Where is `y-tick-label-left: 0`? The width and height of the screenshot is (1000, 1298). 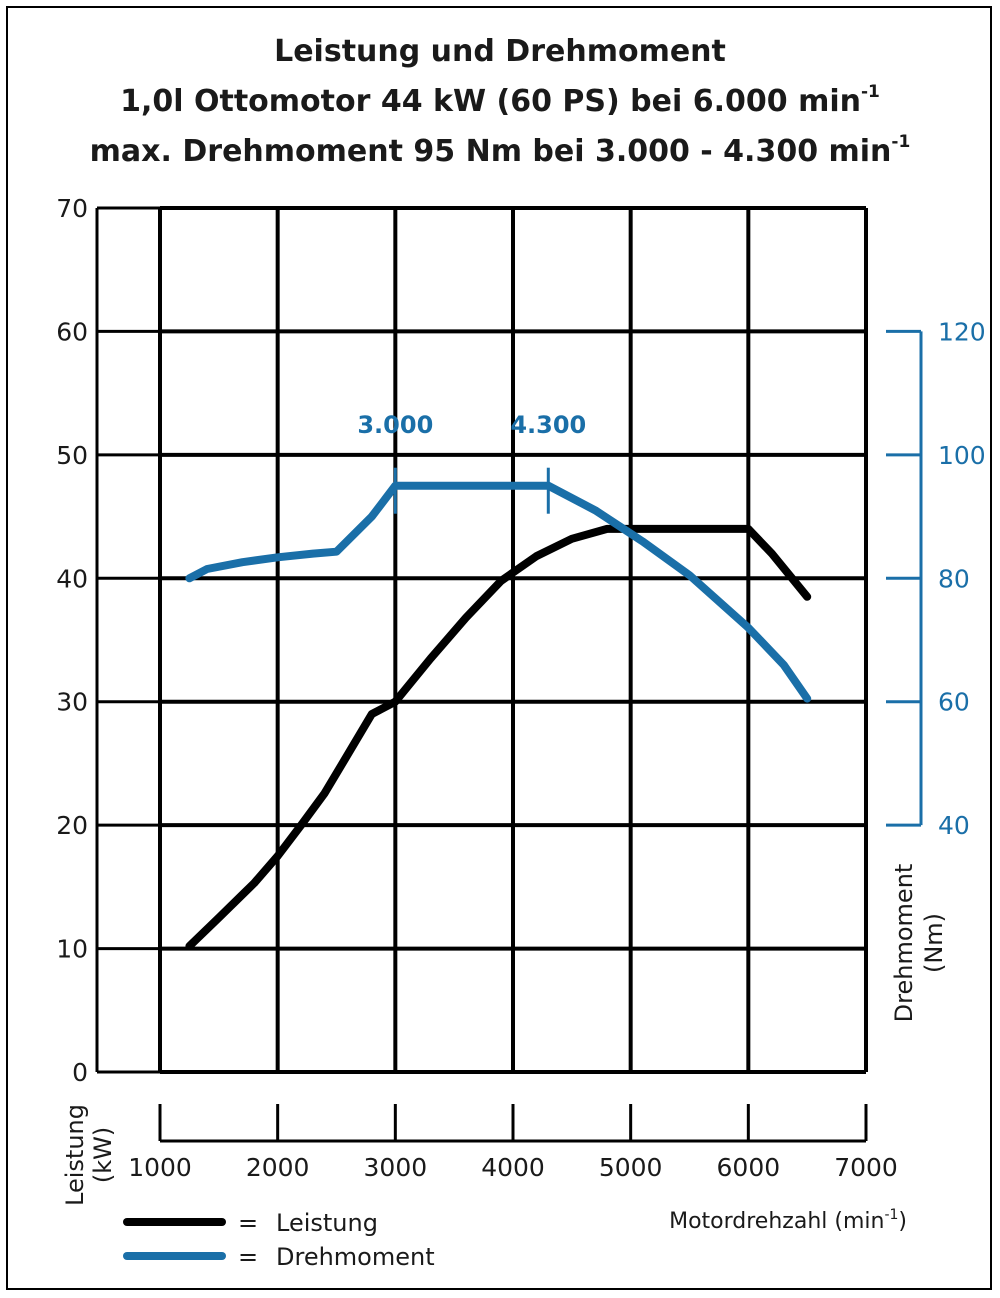 y-tick-label-left: 0 is located at coordinates (80, 1072).